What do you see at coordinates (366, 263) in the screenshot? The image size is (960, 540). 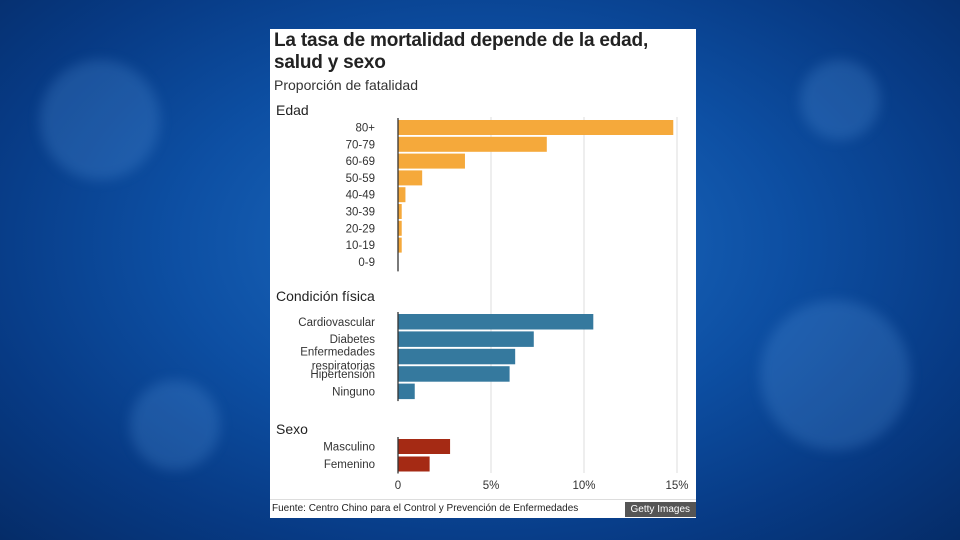 I see `category-label: 0-9` at bounding box center [366, 263].